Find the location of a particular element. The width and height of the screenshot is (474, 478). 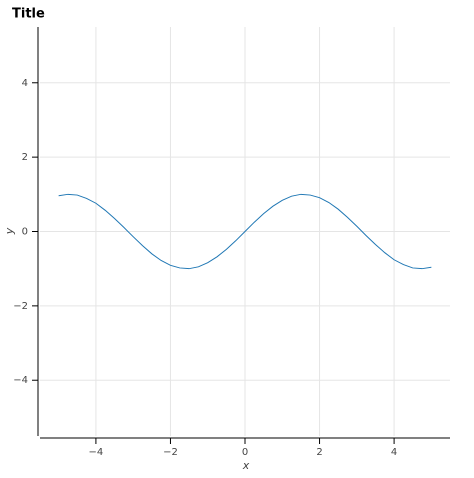

x-axis-label: x is located at coordinates (246, 465).